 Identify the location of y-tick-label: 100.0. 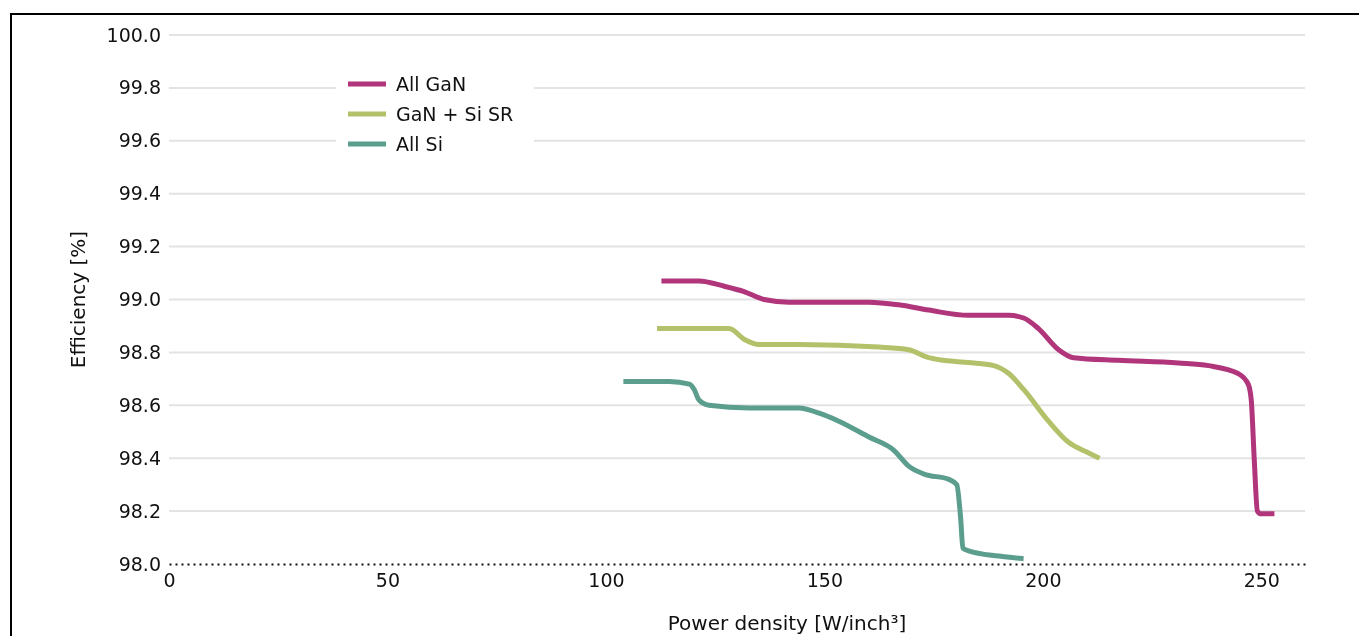
(133, 34).